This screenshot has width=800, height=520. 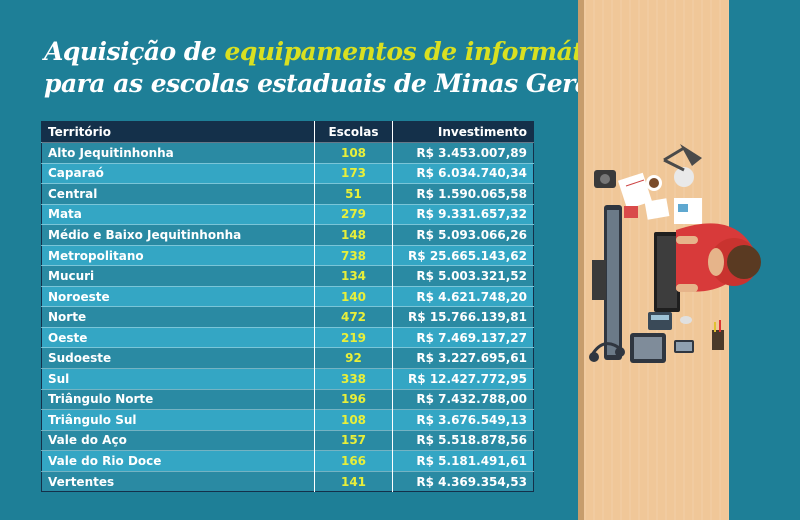 What do you see at coordinates (463, 194) in the screenshot?
I see `investment-cell: R$ 1.590.065,58` at bounding box center [463, 194].